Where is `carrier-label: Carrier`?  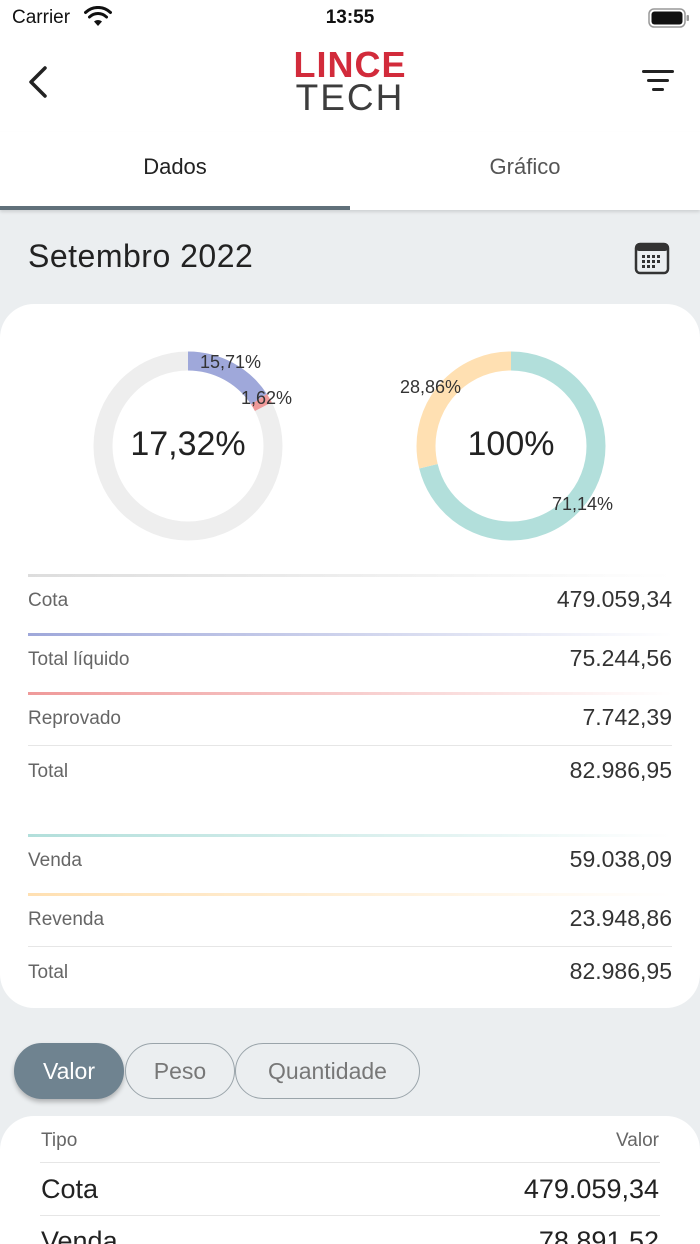 carrier-label: Carrier is located at coordinates (41, 17).